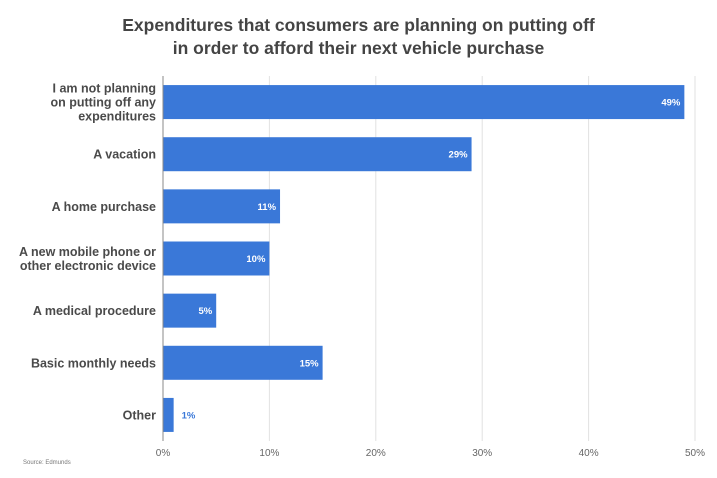 Image resolution: width=717 pixels, height=478 pixels. What do you see at coordinates (205, 311) in the screenshot?
I see `data-label: 5%` at bounding box center [205, 311].